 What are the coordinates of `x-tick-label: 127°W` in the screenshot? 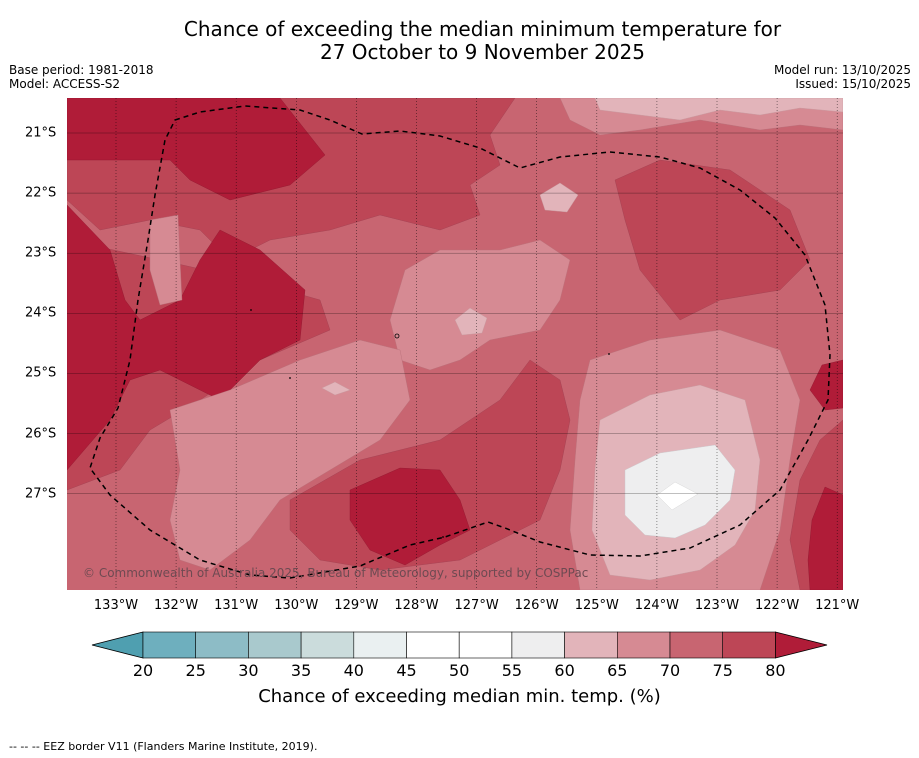 It's located at (476, 605).